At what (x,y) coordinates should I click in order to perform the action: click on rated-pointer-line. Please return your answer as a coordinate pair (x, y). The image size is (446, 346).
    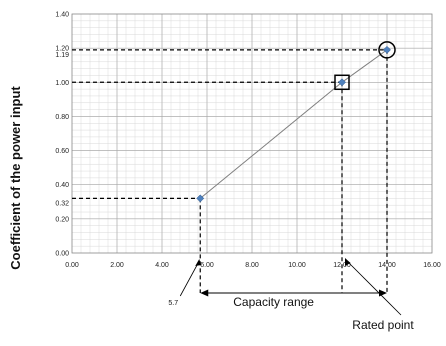
    Looking at the image, I should click on (373, 287).